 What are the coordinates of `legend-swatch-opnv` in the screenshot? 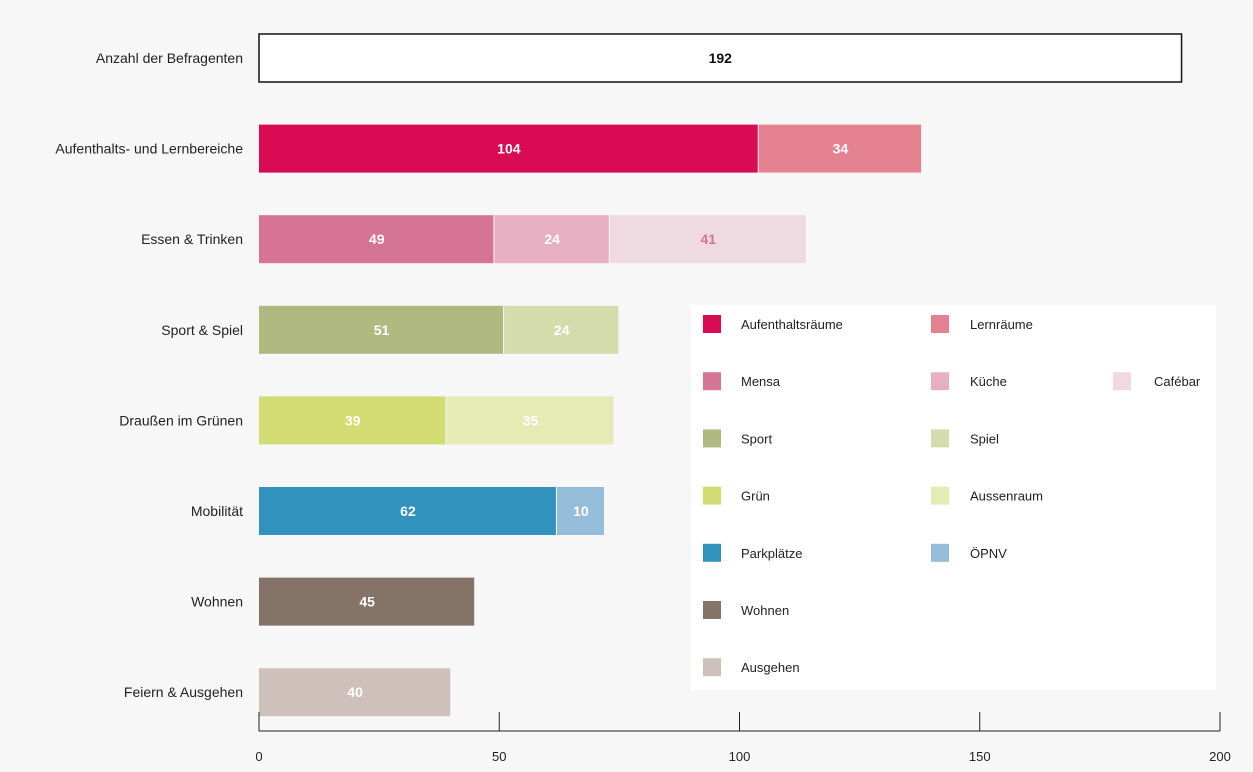 It's located at (940, 552).